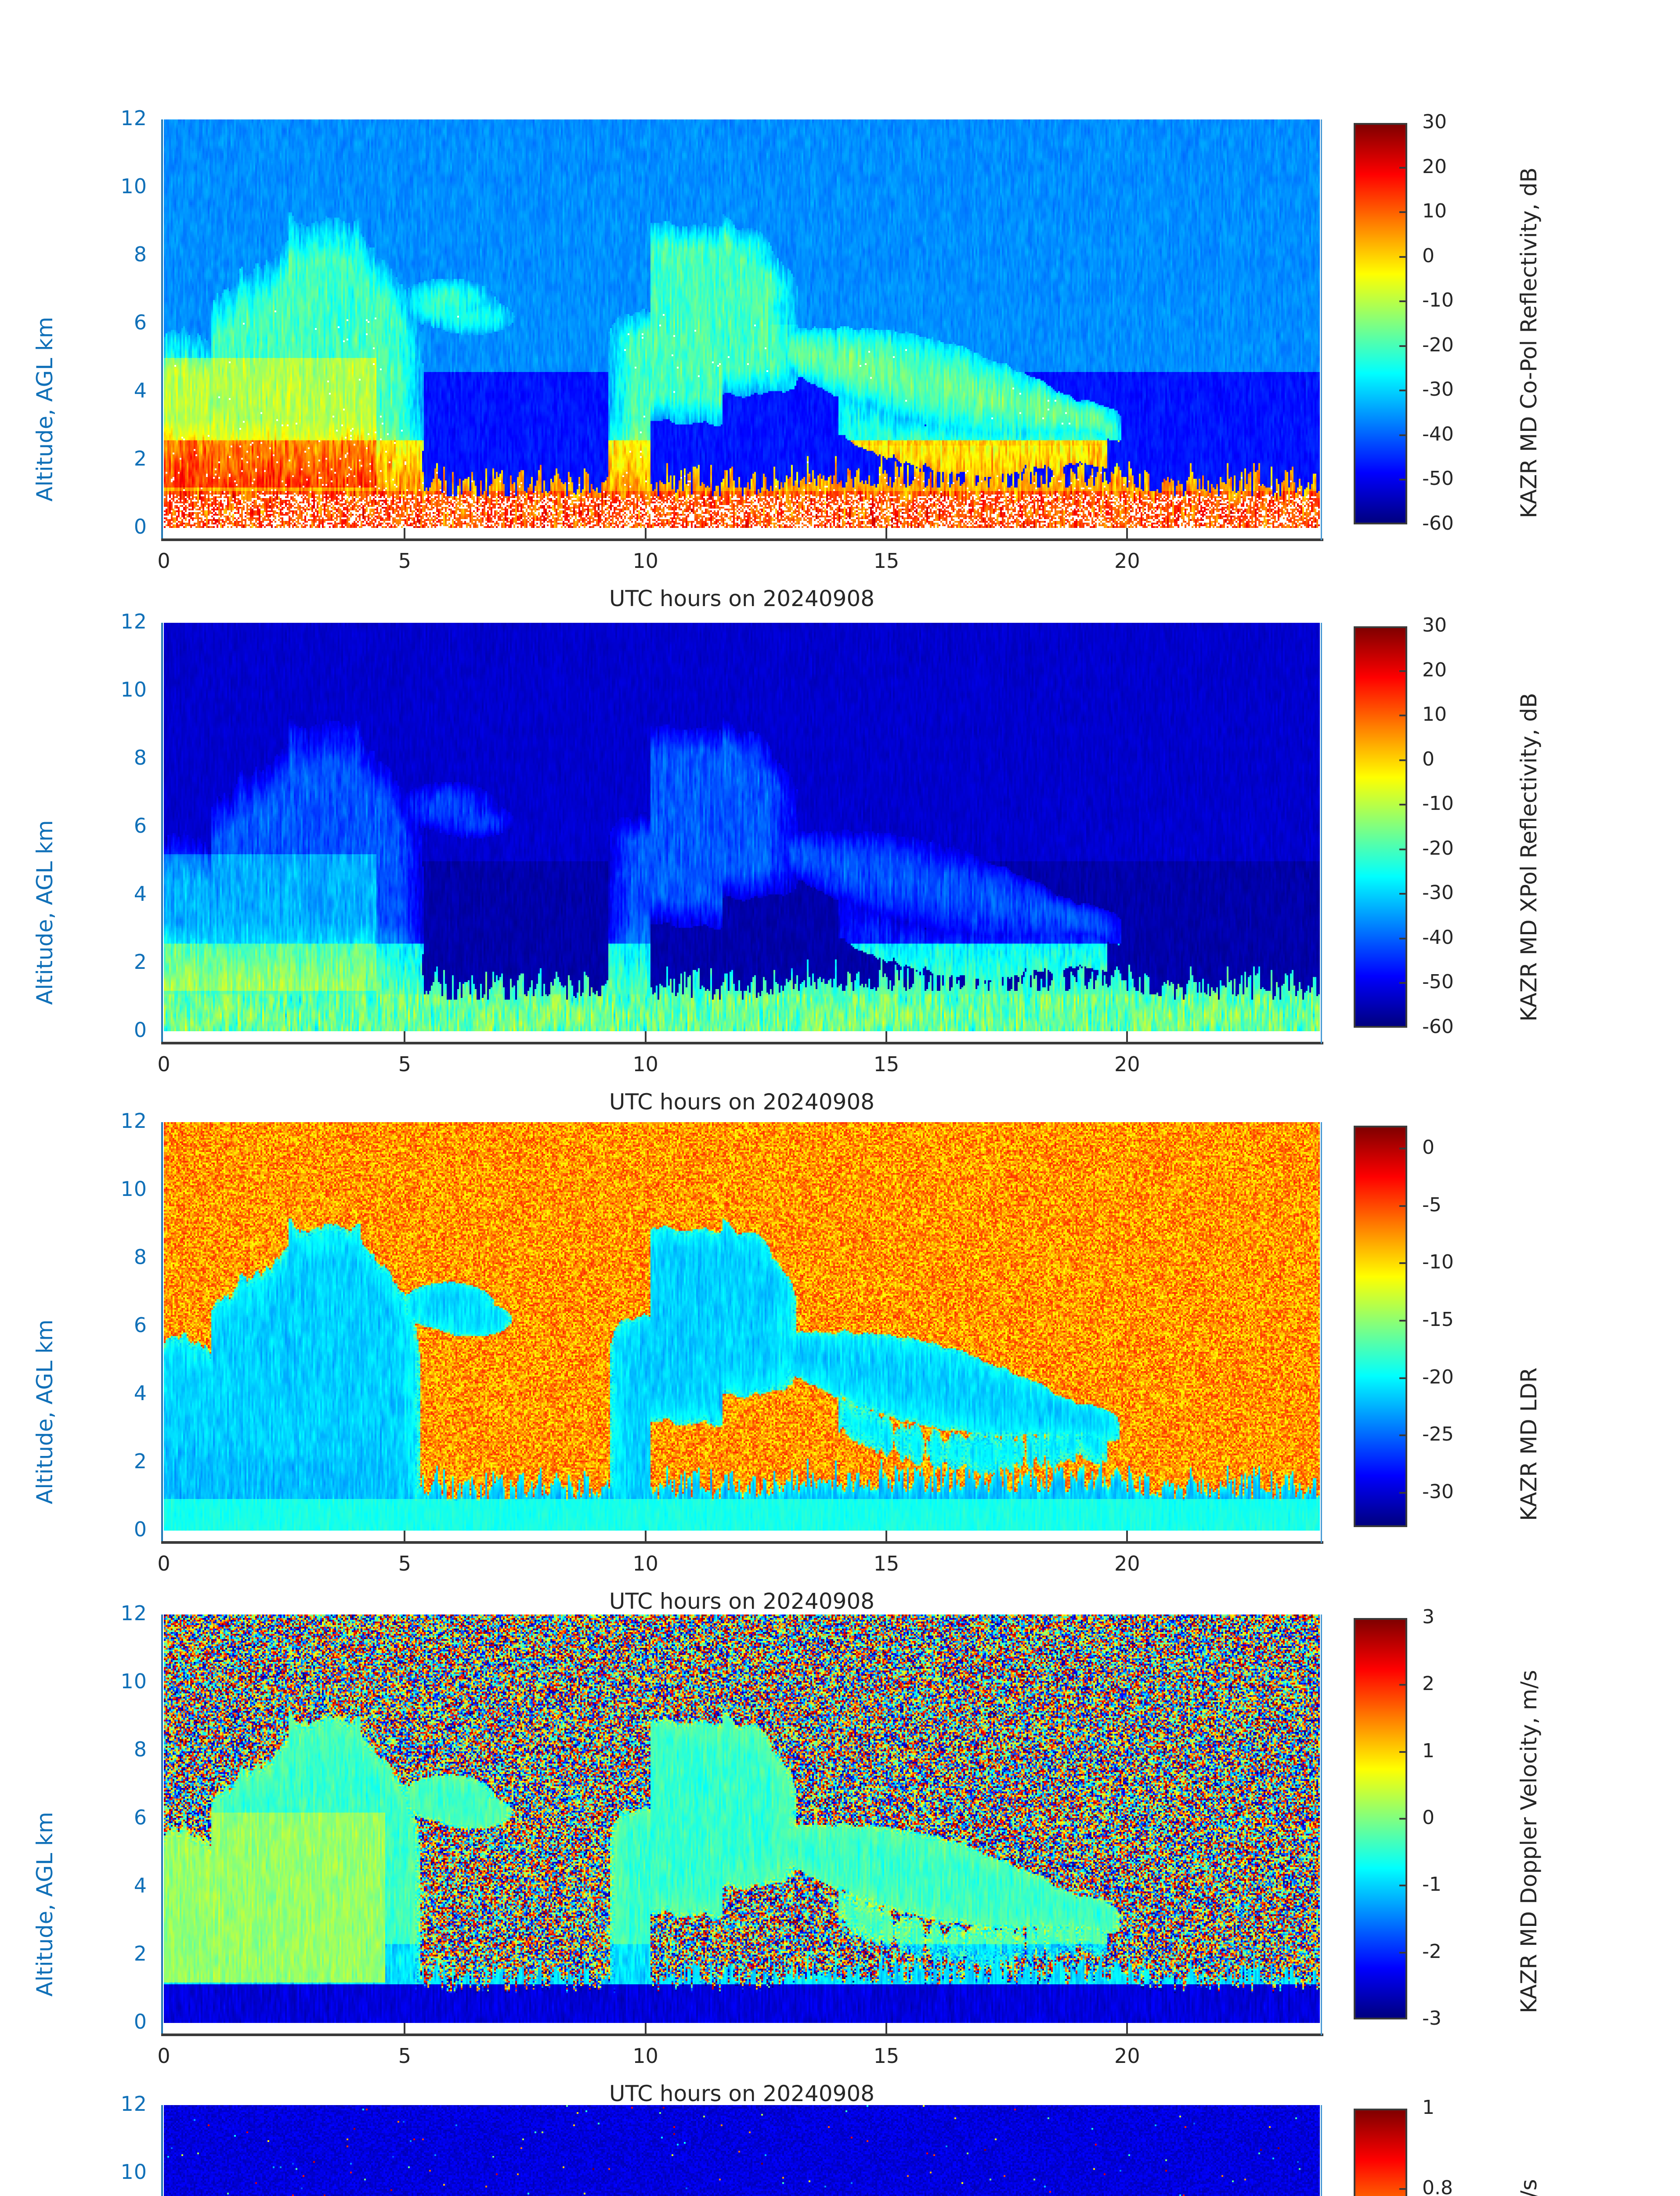  Describe the element at coordinates (1529, 2187) in the screenshot. I see `colorbar-label: KAZR MD Spectral Width, m/s` at that location.